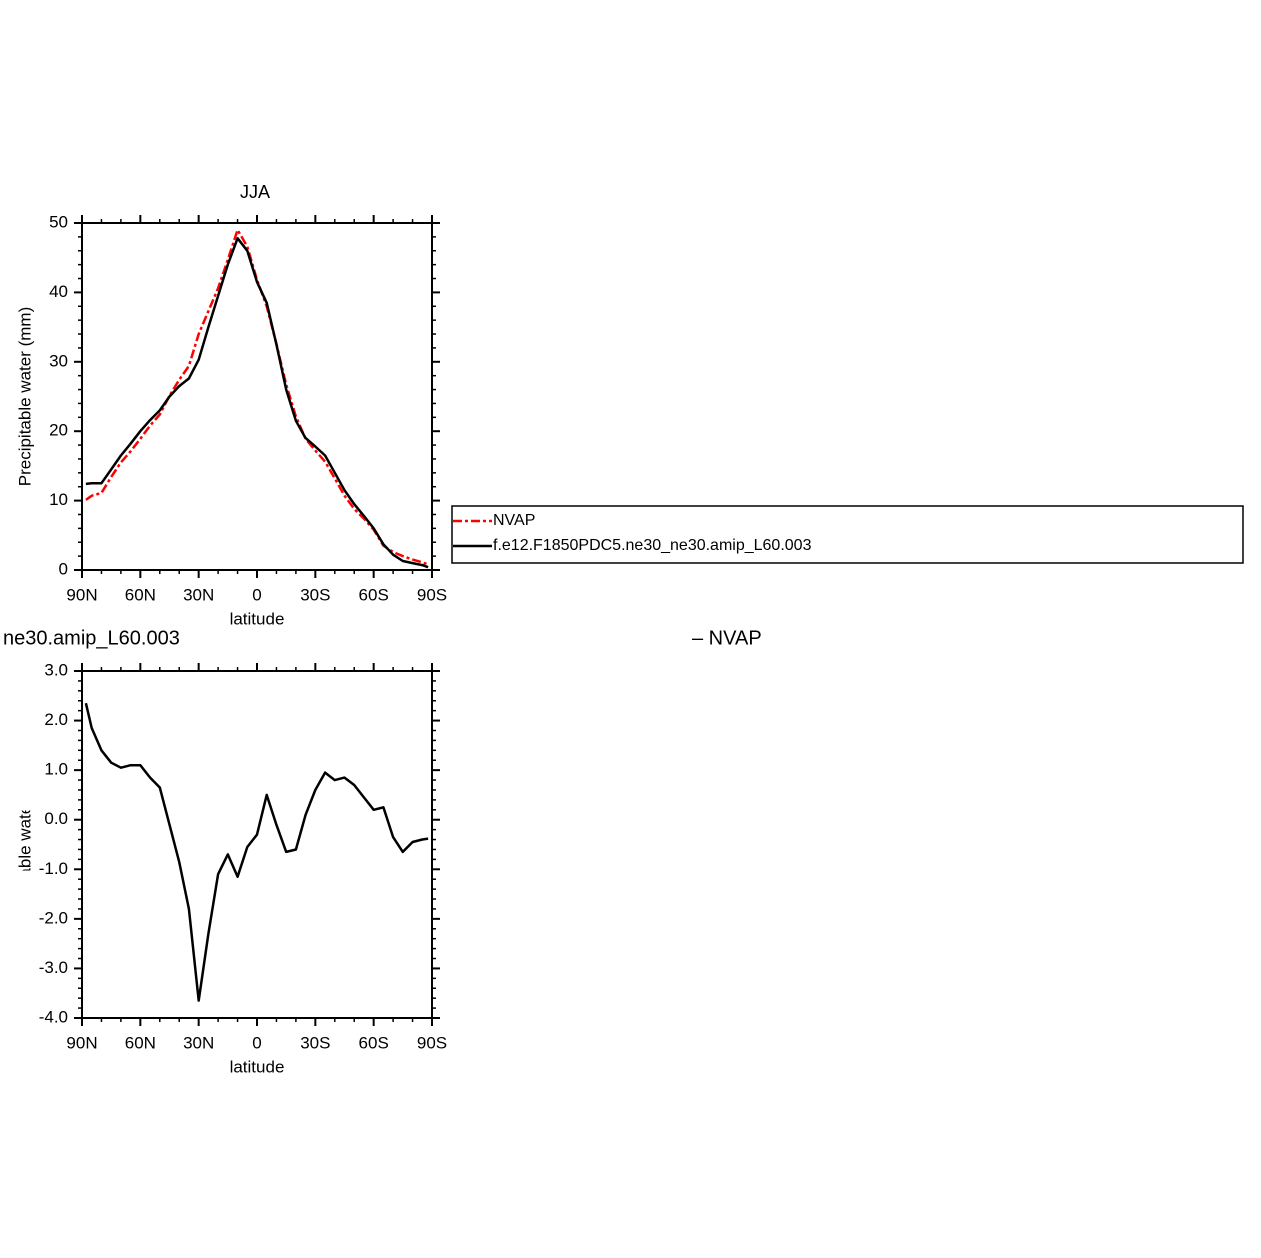 Image resolution: width=1261 pixels, height=1258 pixels. Describe the element at coordinates (58, 360) in the screenshot. I see `y-tick-label: 30` at that location.